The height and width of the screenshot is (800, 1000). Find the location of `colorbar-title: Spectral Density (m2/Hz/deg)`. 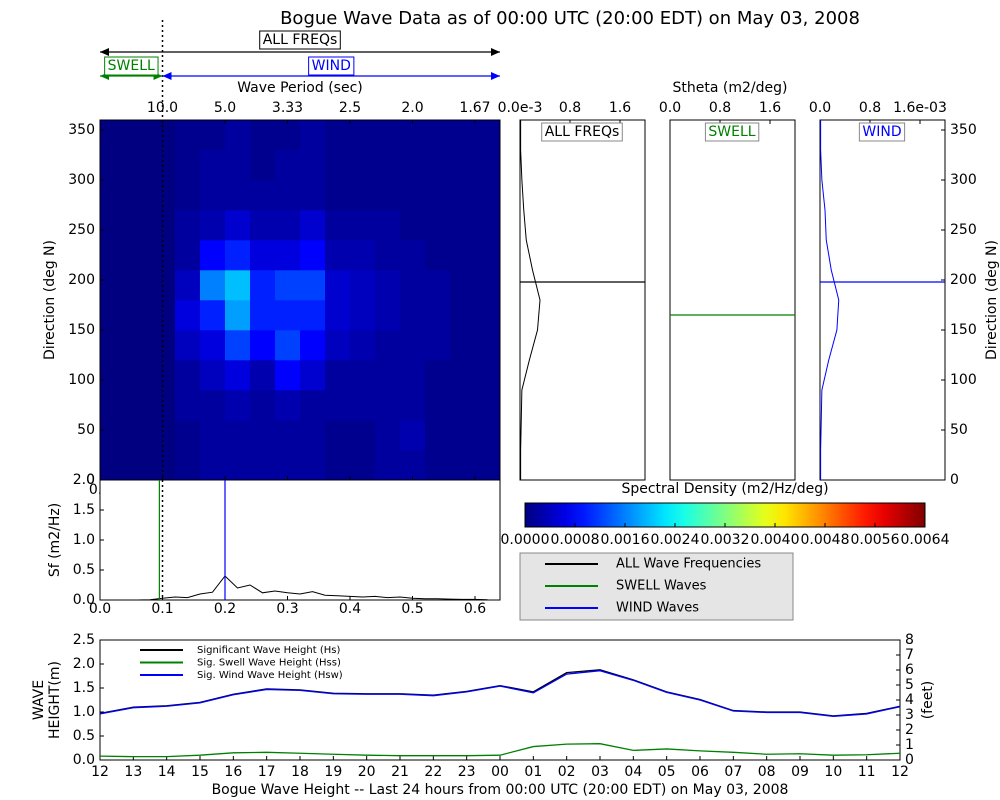

colorbar-title: Spectral Density (m2/Hz/deg) is located at coordinates (724, 489).